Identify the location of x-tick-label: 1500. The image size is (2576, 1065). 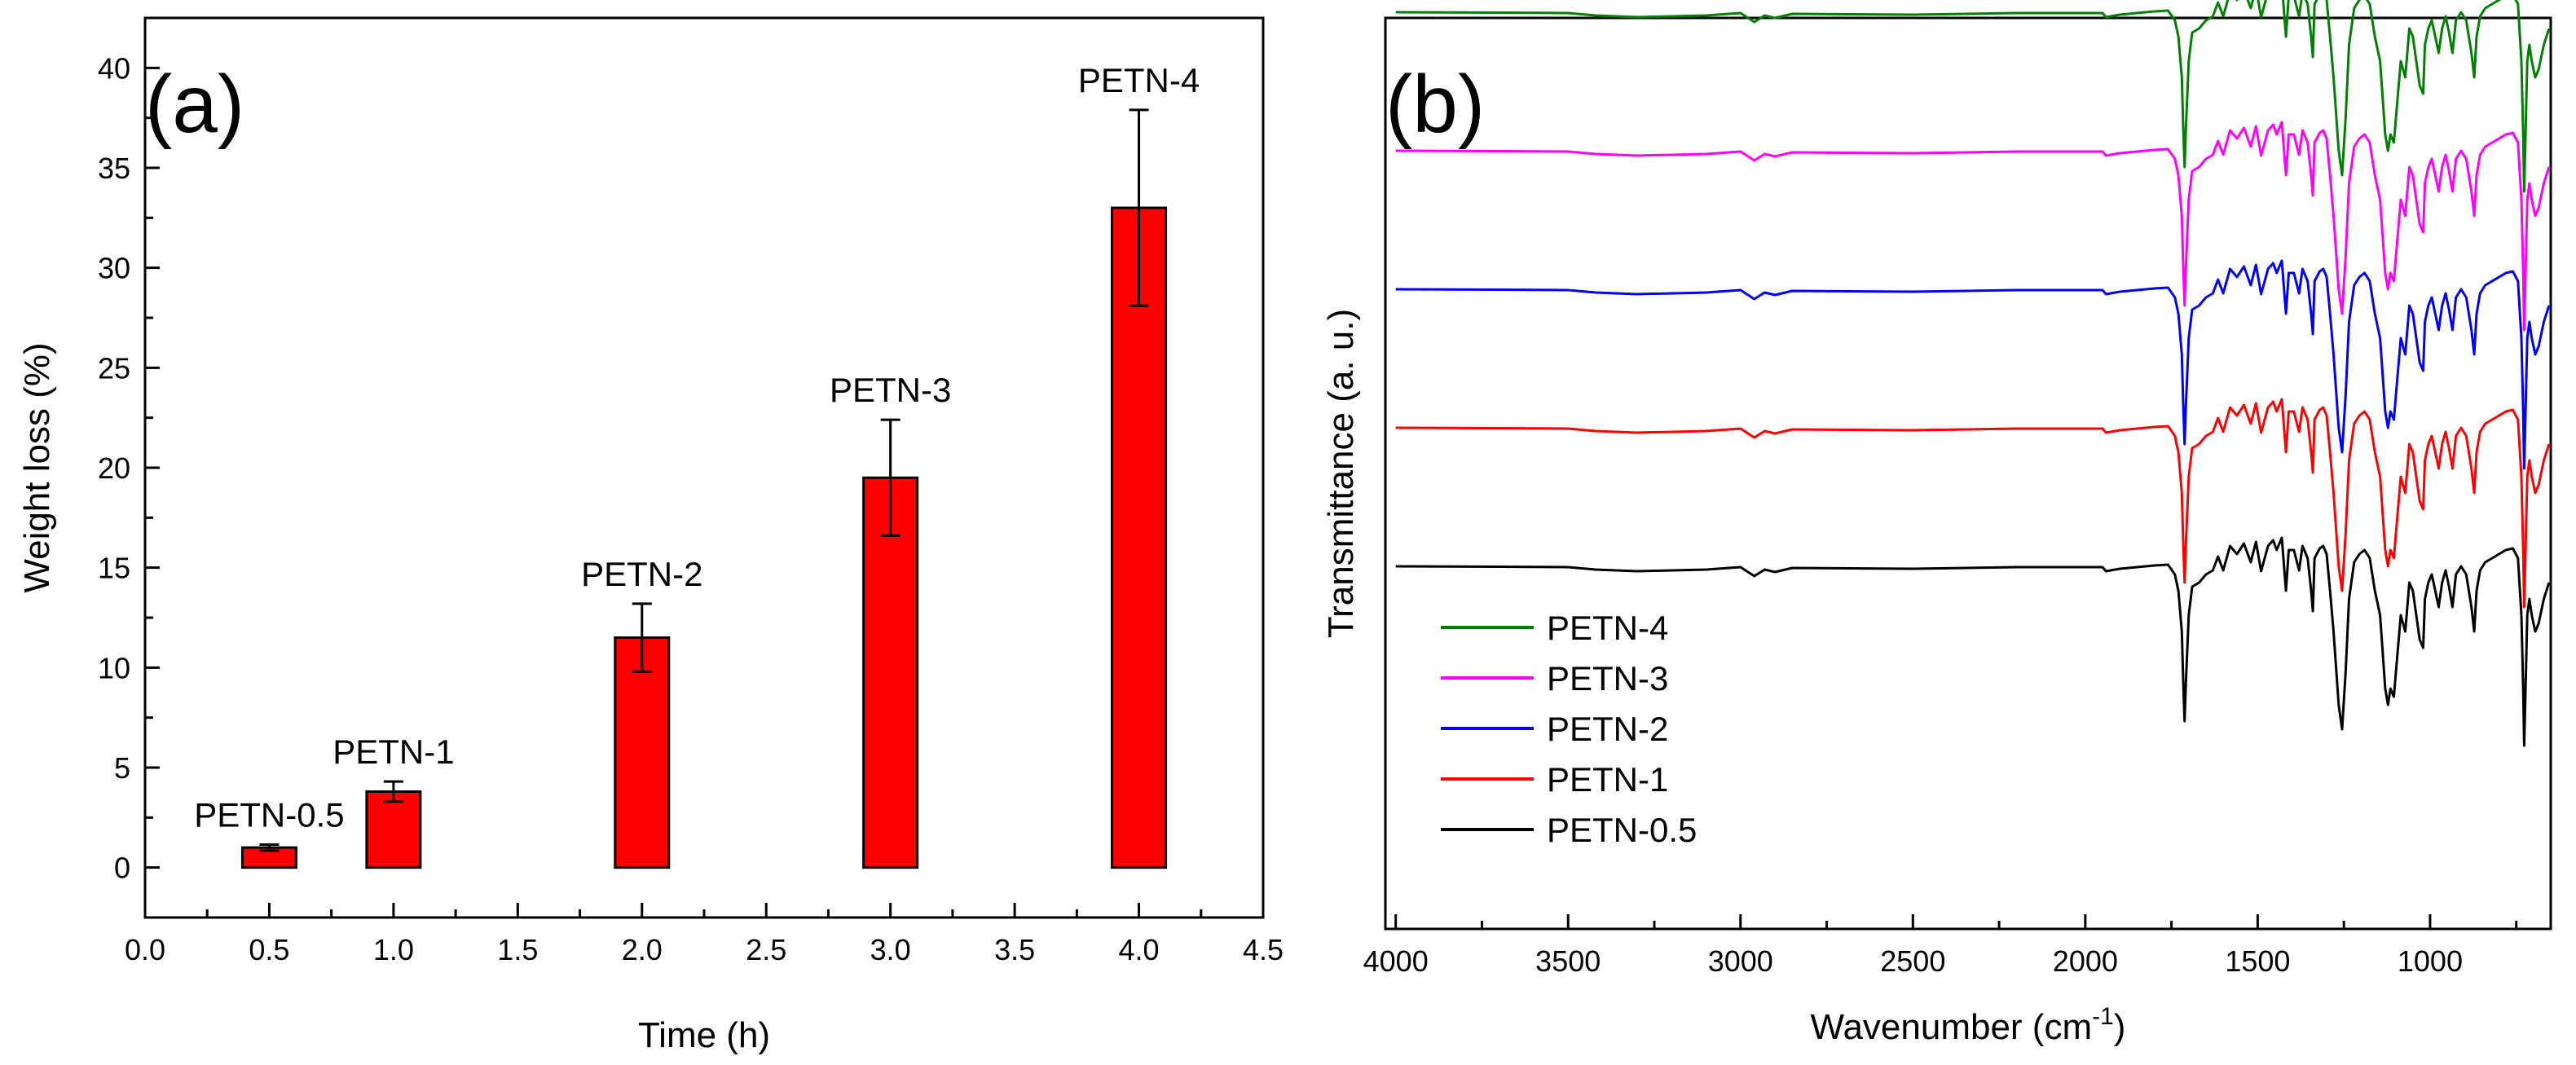
(2258, 961).